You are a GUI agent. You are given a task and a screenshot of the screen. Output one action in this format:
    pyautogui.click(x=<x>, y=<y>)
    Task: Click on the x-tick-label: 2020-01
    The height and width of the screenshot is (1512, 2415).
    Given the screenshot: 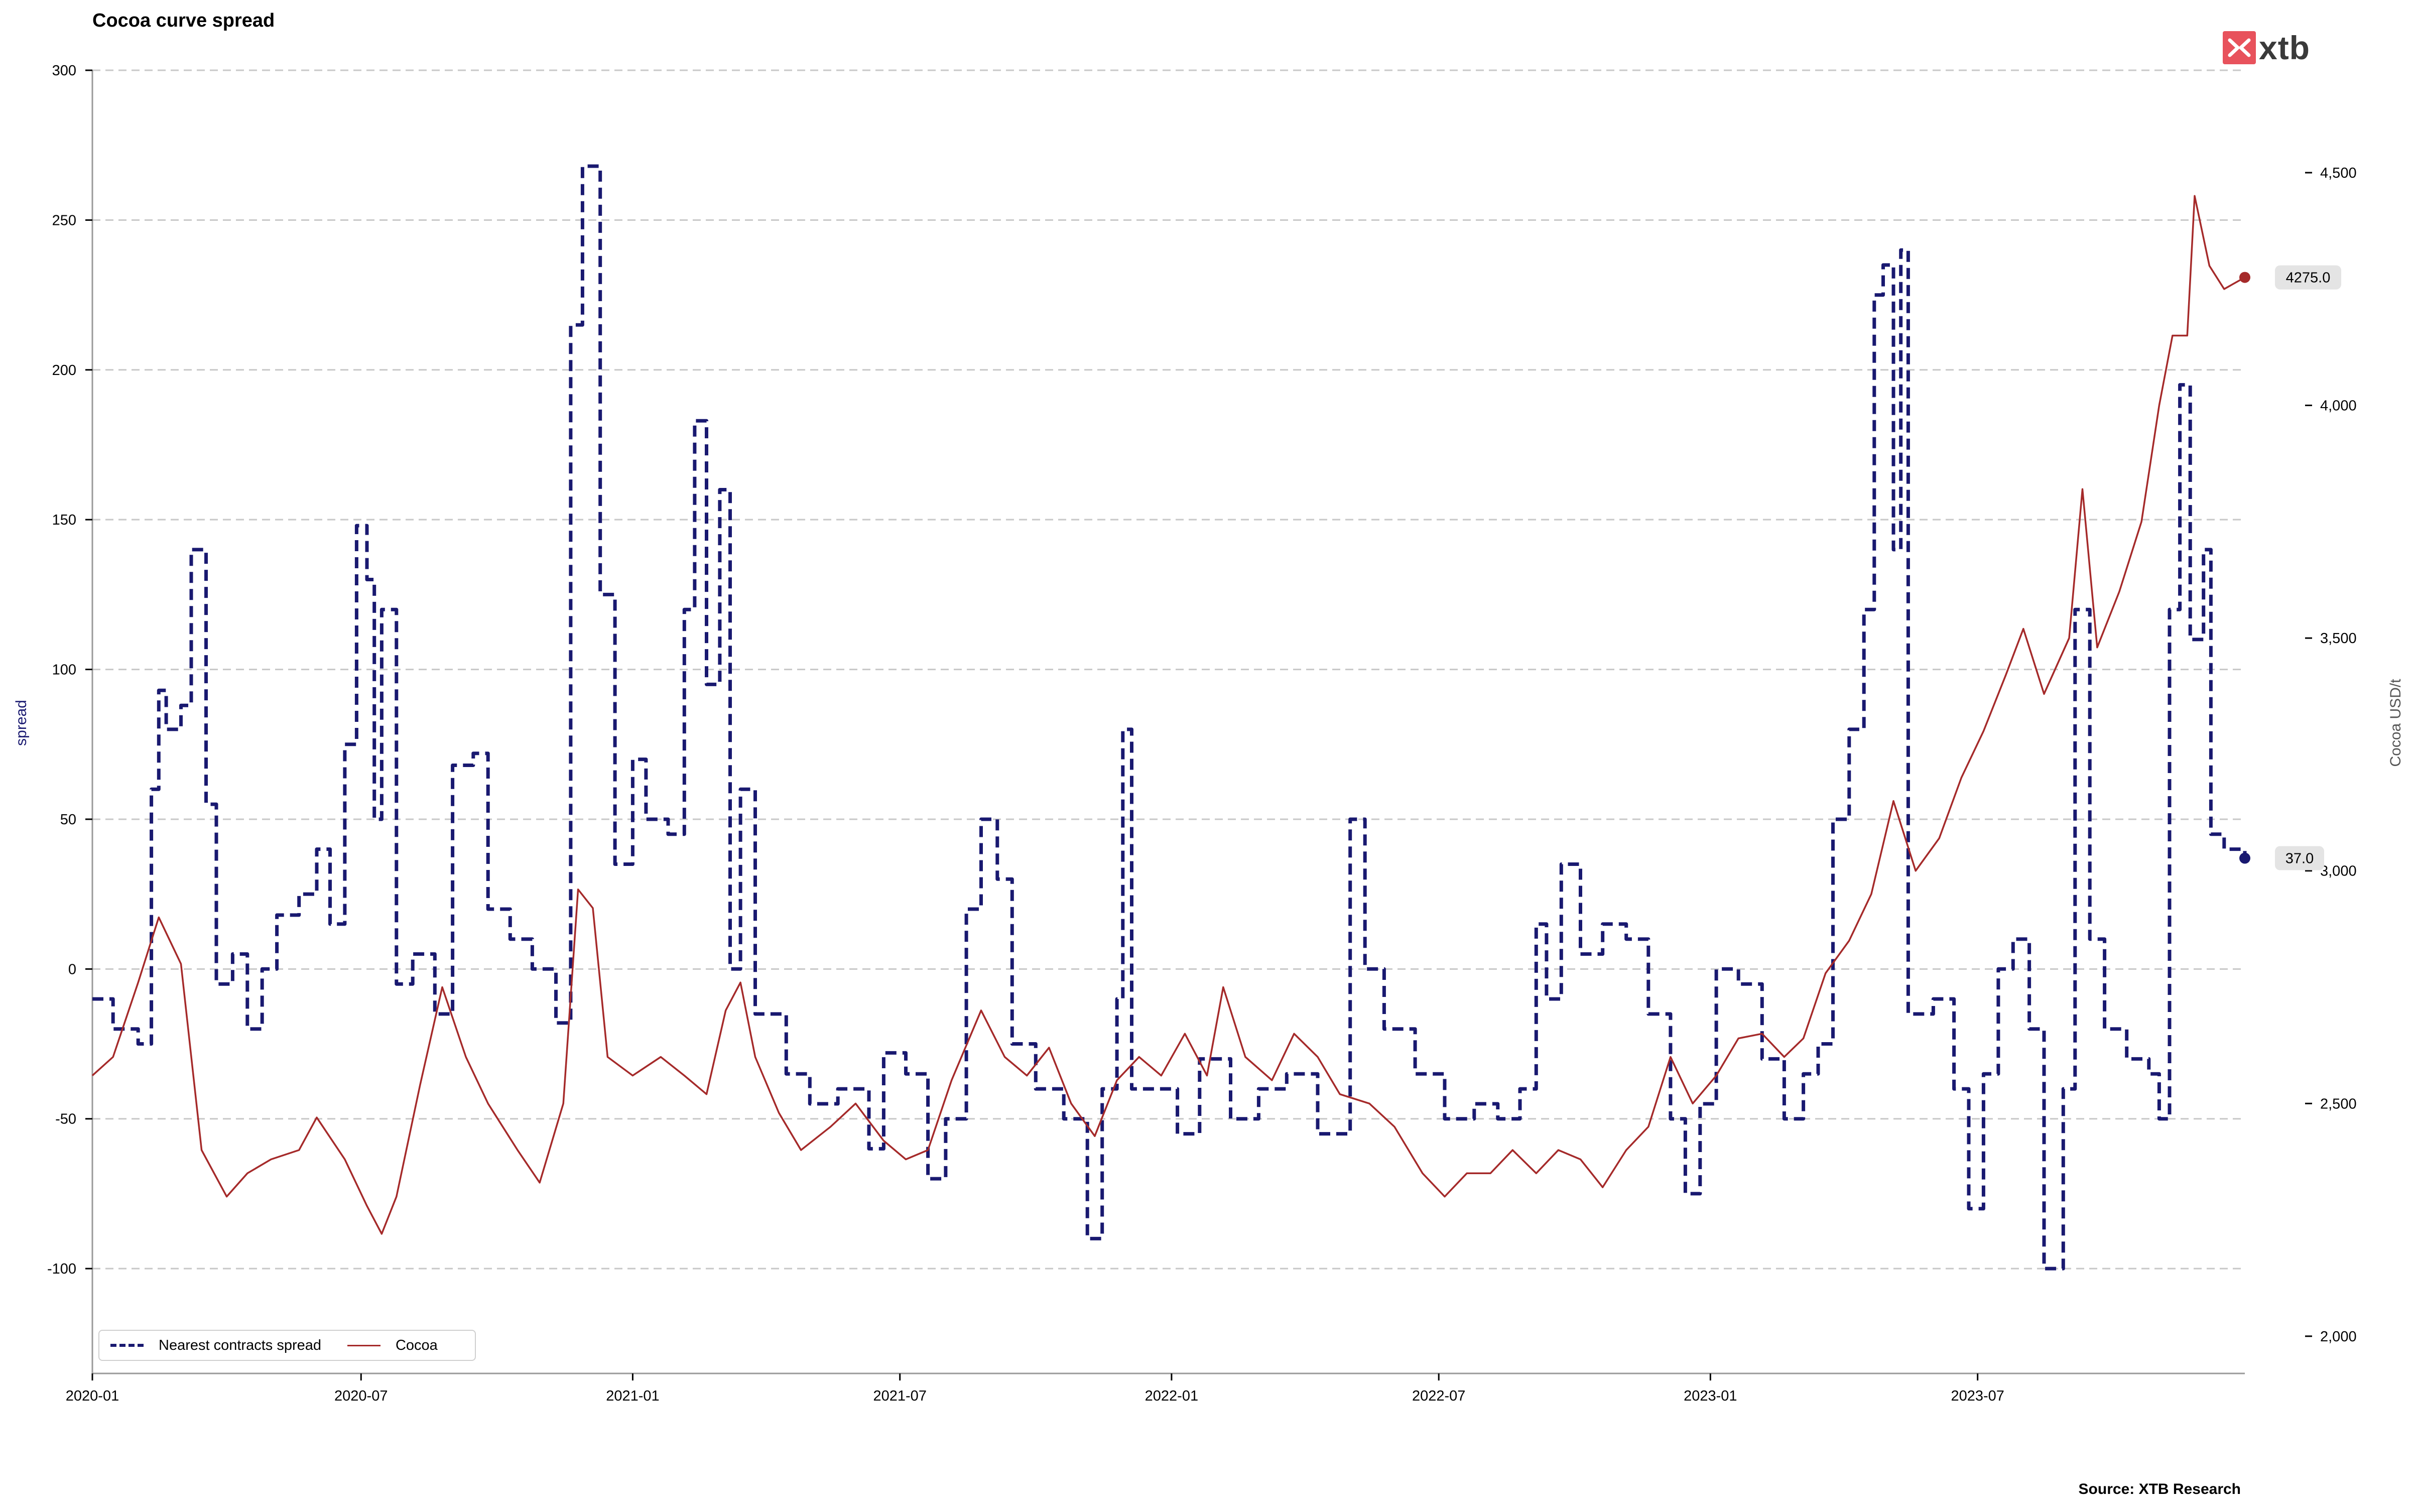 What is the action you would take?
    pyautogui.click(x=92, y=1396)
    